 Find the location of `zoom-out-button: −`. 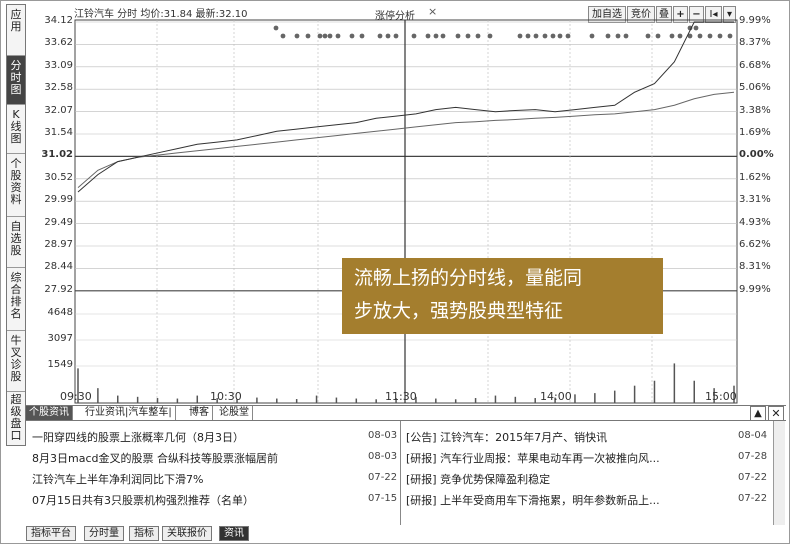

zoom-out-button: − is located at coordinates (696, 14).